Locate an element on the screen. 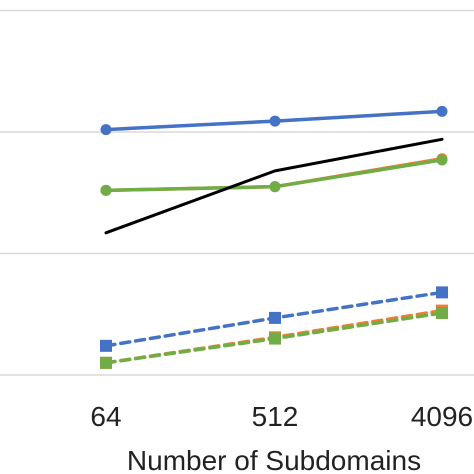 The height and width of the screenshot is (474, 474). x-axis-title: Number of Subdomains is located at coordinates (274, 459).